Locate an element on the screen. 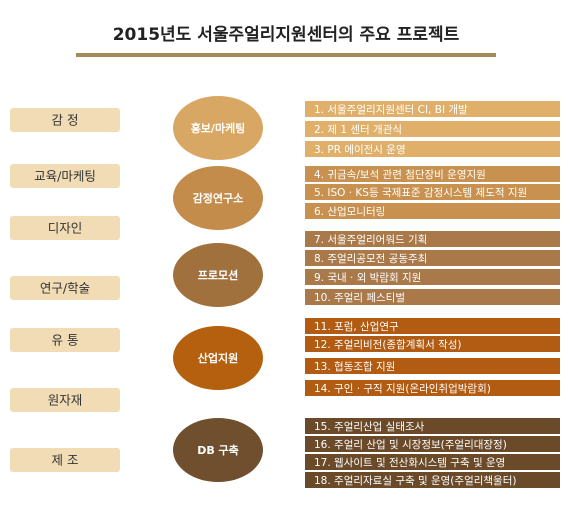  category-label: 감 정 is located at coordinates (65, 120).